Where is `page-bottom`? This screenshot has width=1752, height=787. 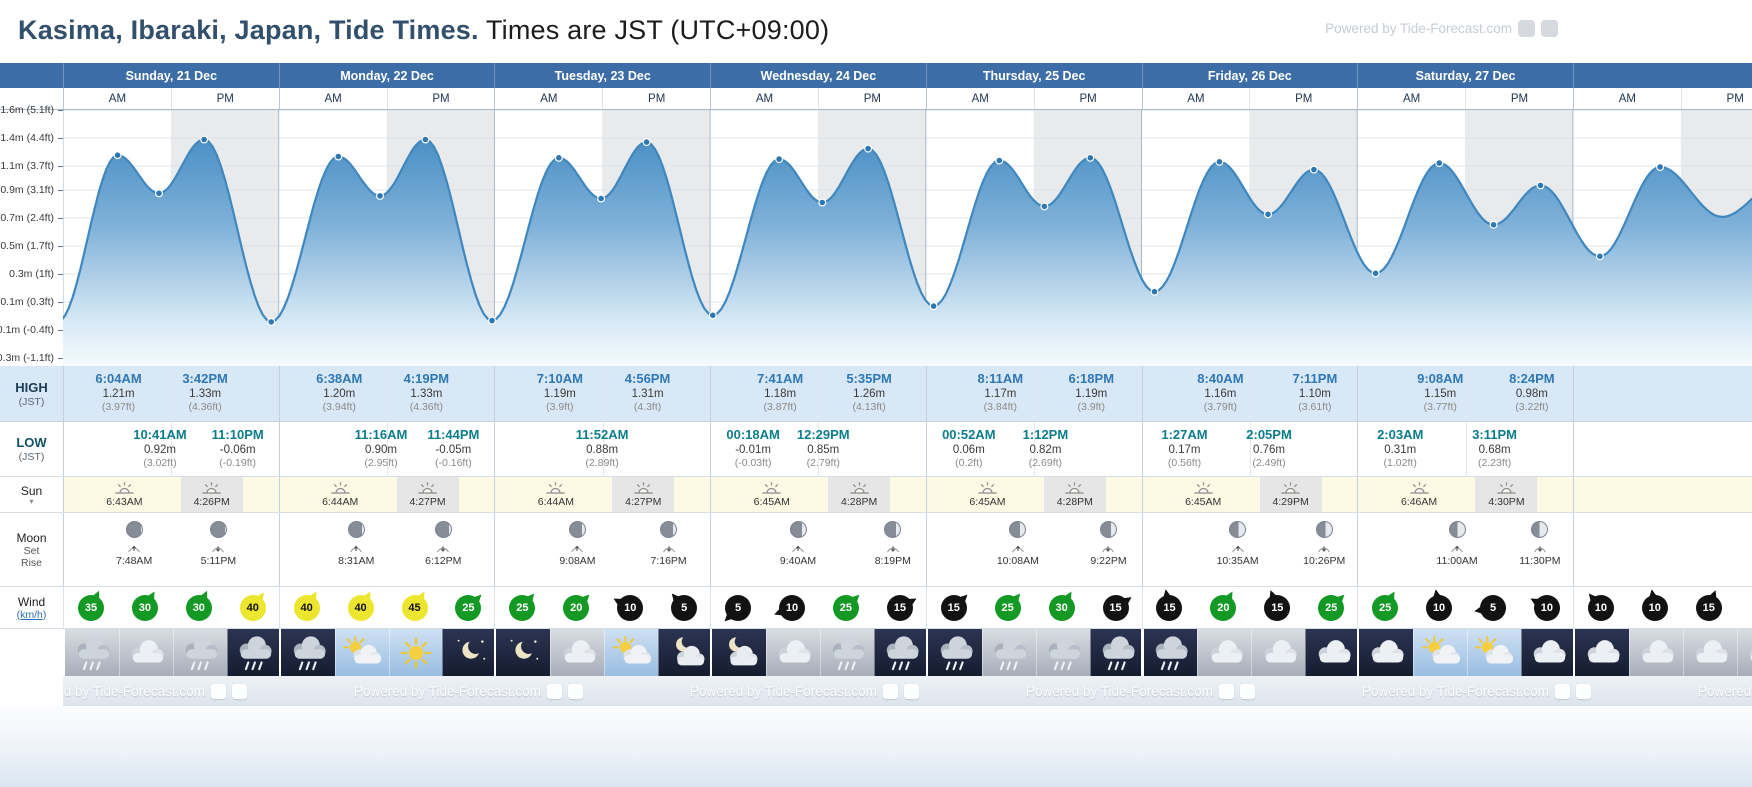
page-bottom is located at coordinates (876, 746).